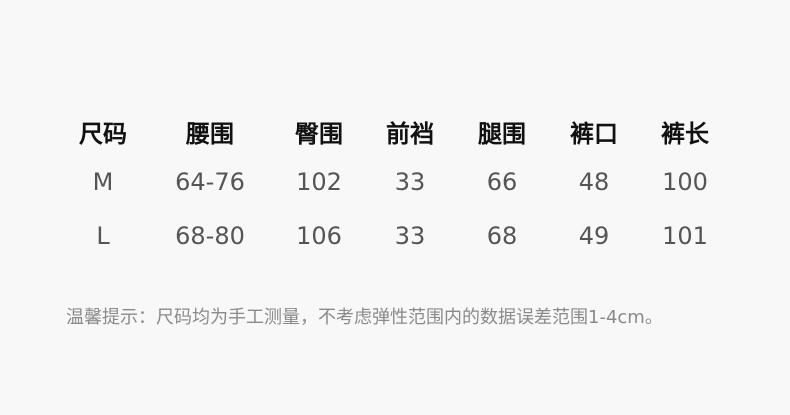 The image size is (790, 415). I want to click on table-cell: 102, so click(319, 182).